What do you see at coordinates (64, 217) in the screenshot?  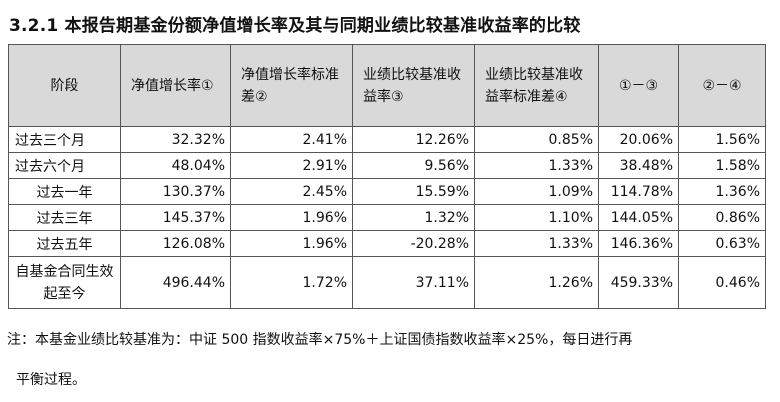 I see `period-cell: 过去三年` at bounding box center [64, 217].